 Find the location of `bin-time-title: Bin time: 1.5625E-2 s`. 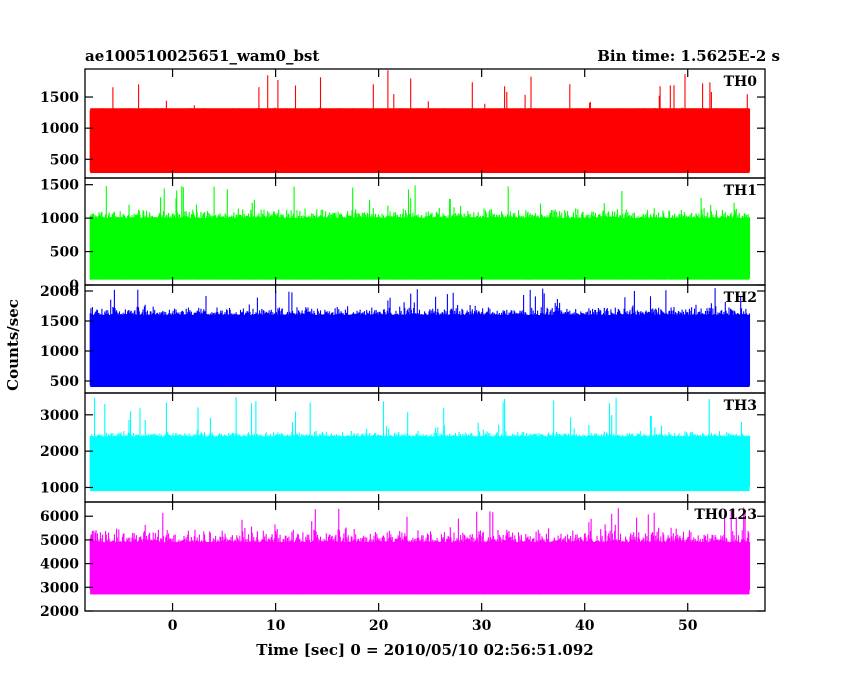

bin-time-title: Bin time: 1.5625E-2 s is located at coordinates (688, 56).